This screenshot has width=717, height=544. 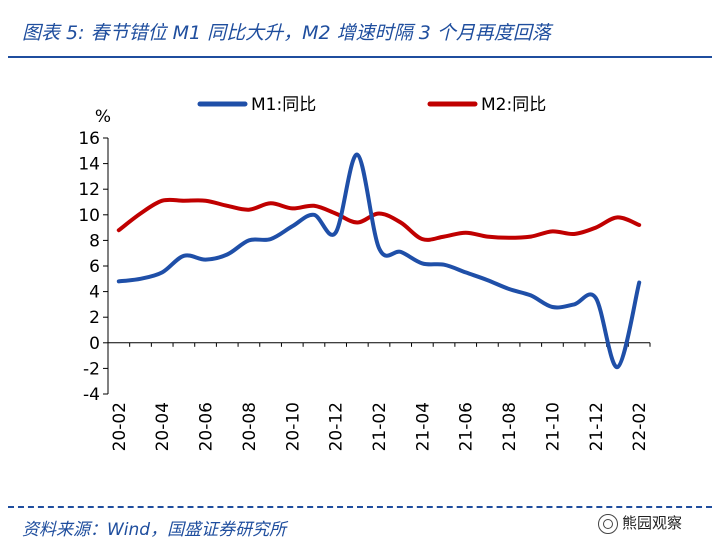 What do you see at coordinates (652, 523) in the screenshot?
I see `watermark-text: 熊园观察` at bounding box center [652, 523].